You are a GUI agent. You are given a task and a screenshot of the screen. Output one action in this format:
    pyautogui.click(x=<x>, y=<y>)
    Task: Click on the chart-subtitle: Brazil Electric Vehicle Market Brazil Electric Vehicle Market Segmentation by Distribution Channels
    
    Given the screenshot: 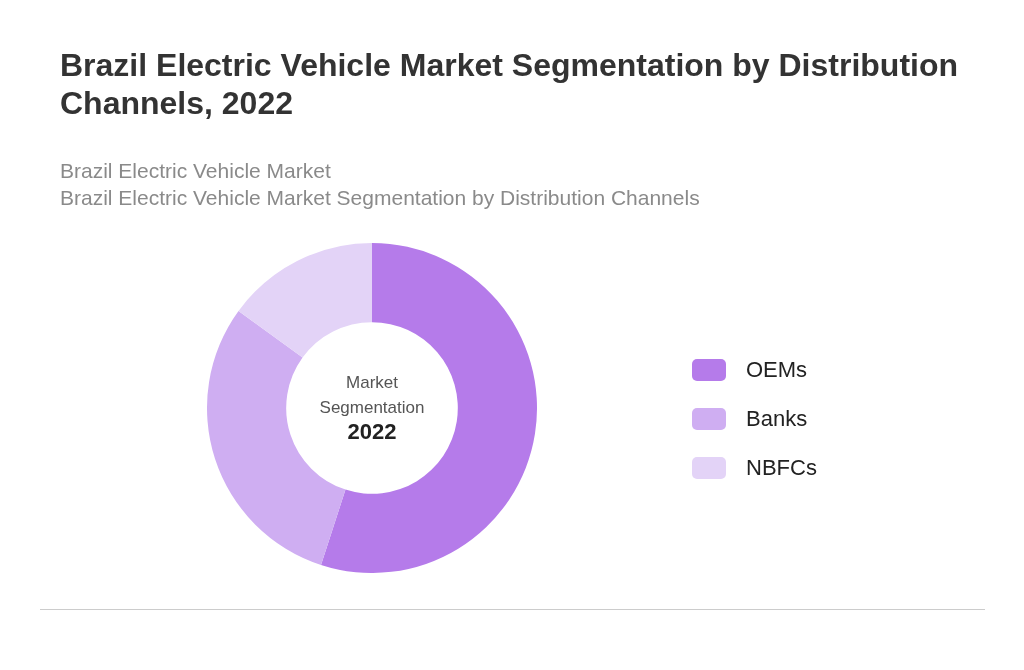 What is the action you would take?
    pyautogui.click(x=380, y=184)
    